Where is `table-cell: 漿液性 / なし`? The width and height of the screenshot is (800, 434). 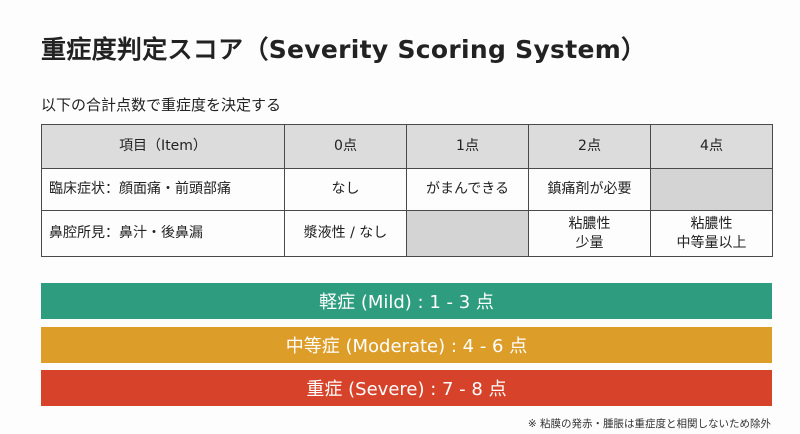
table-cell: 漿液性 / なし is located at coordinates (345, 233).